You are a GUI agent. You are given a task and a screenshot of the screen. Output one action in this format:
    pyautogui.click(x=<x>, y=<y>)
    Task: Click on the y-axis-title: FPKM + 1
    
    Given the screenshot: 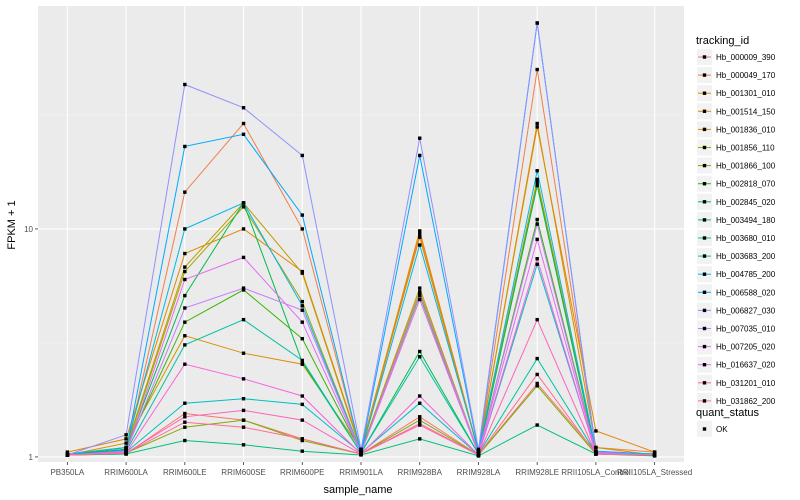 What is the action you would take?
    pyautogui.click(x=12, y=224)
    